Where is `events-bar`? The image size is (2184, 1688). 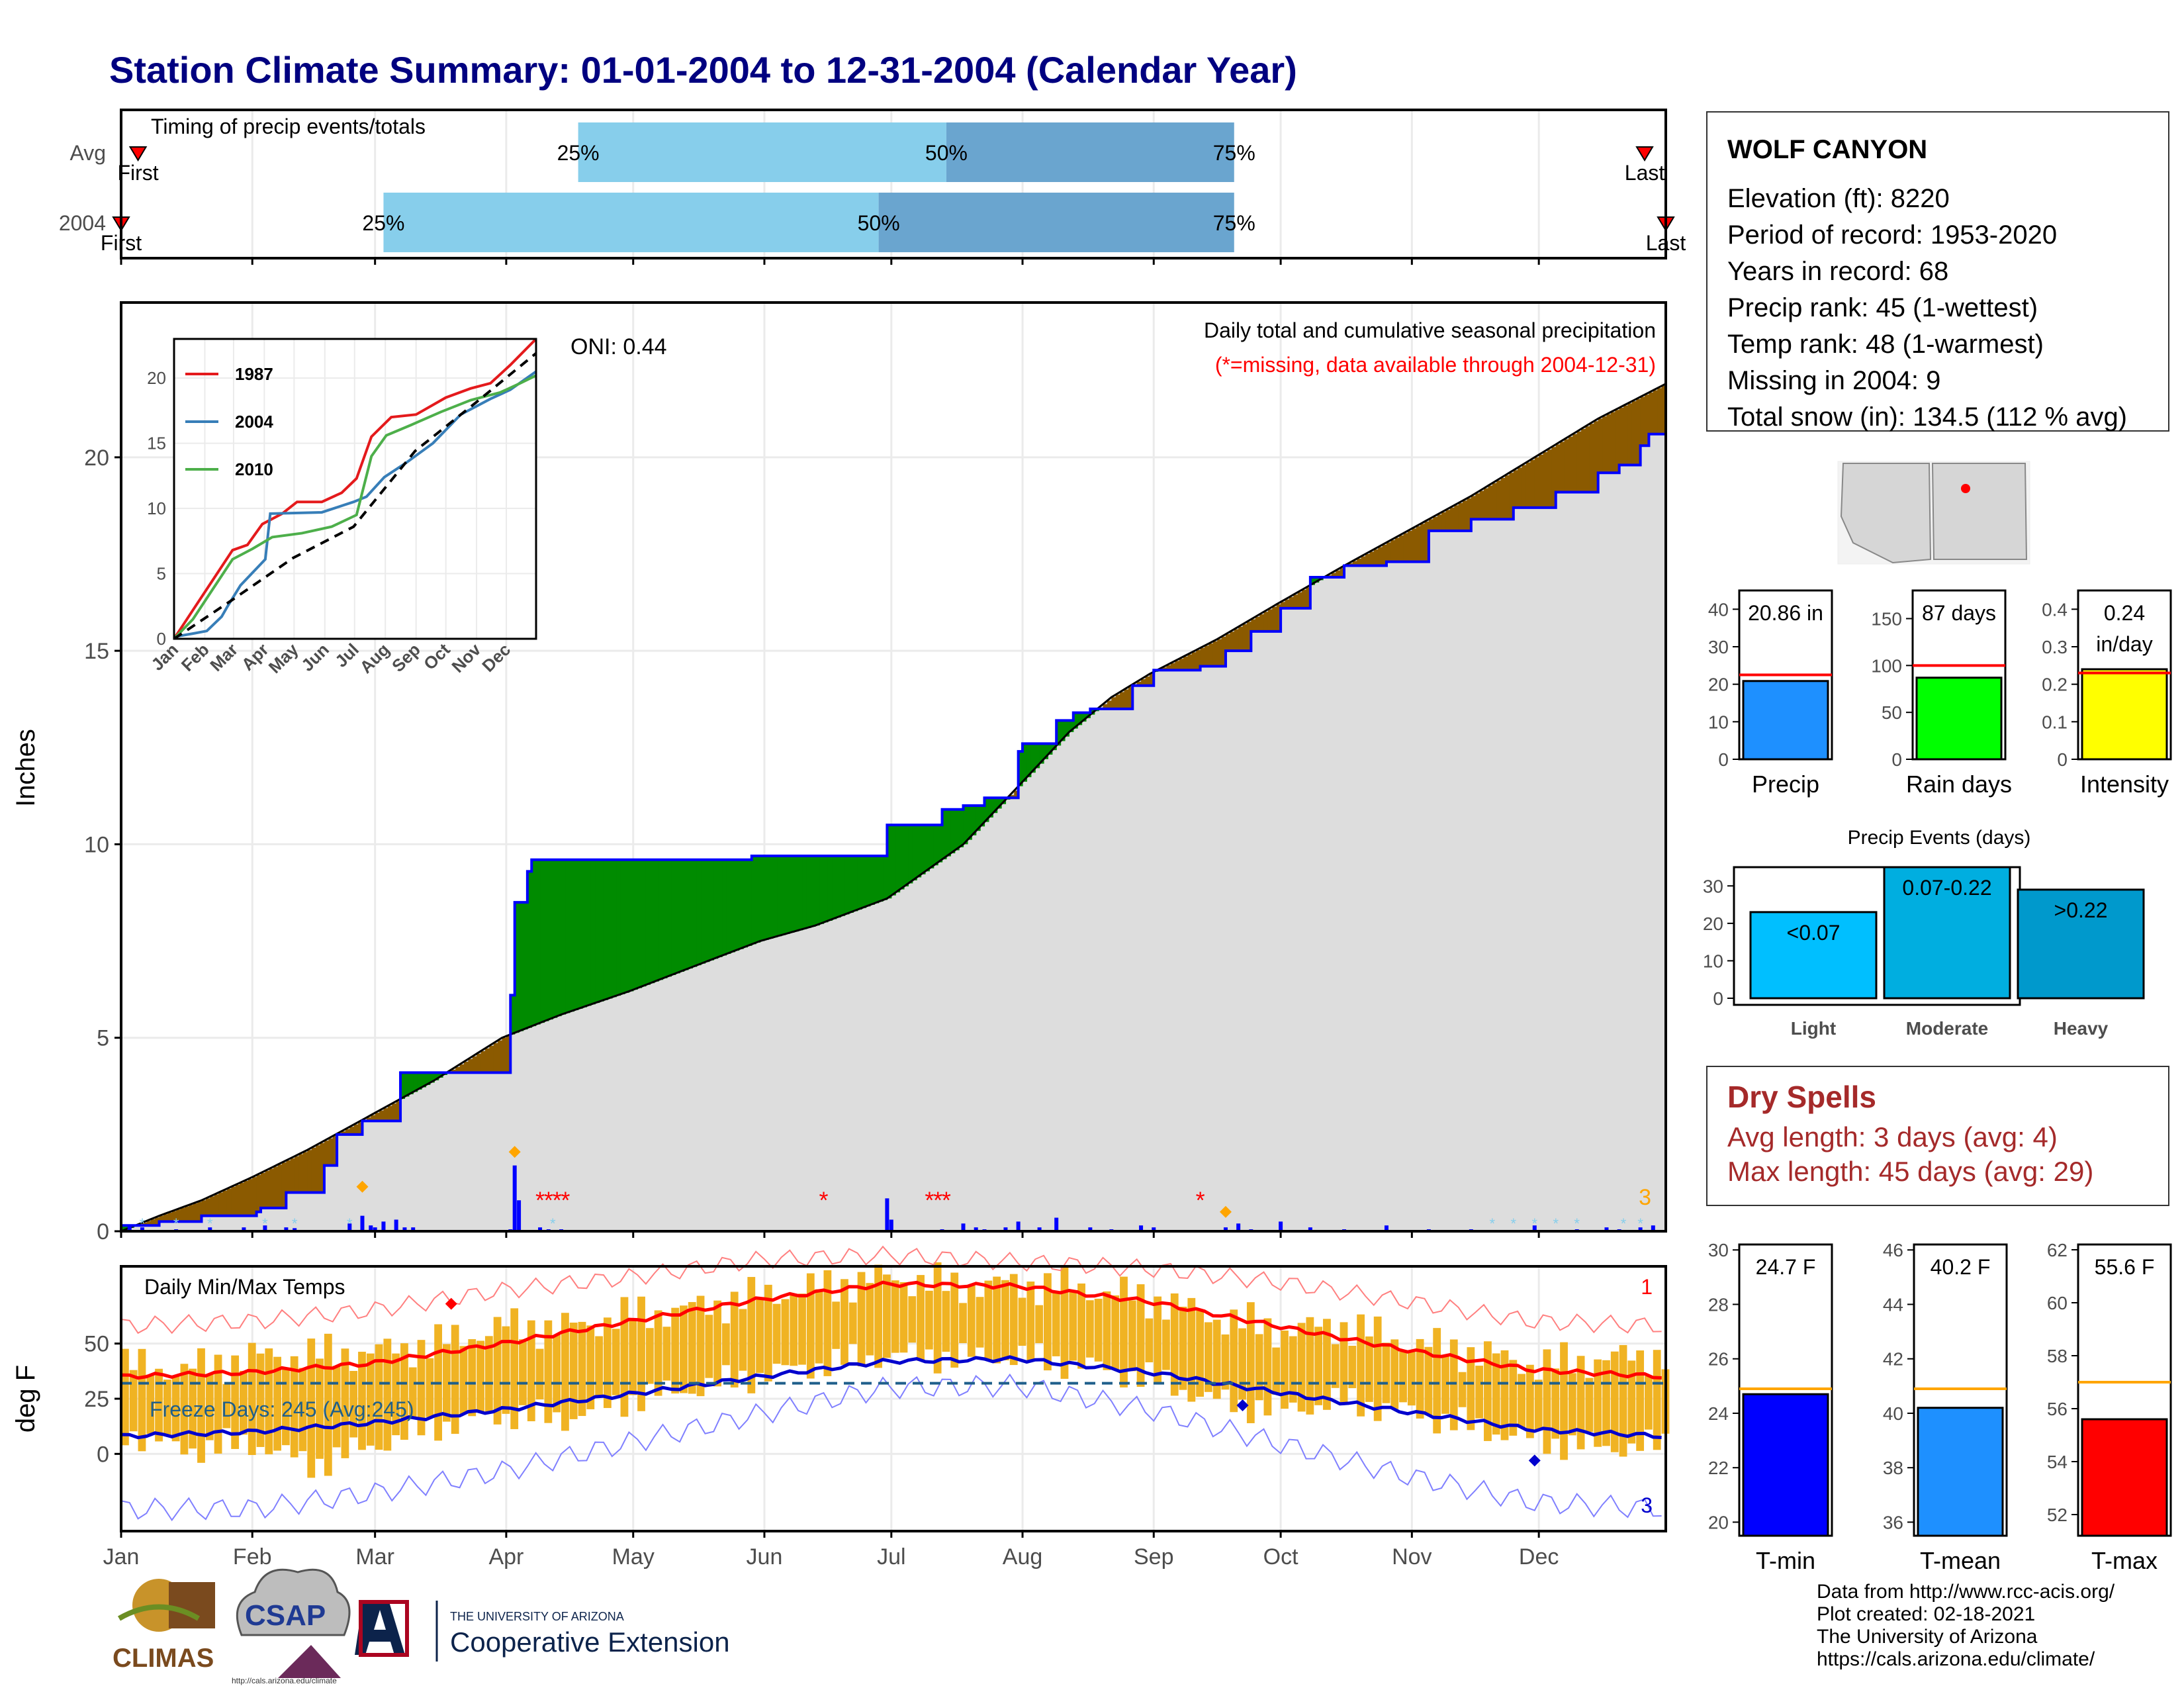 events-bar is located at coordinates (1947, 933).